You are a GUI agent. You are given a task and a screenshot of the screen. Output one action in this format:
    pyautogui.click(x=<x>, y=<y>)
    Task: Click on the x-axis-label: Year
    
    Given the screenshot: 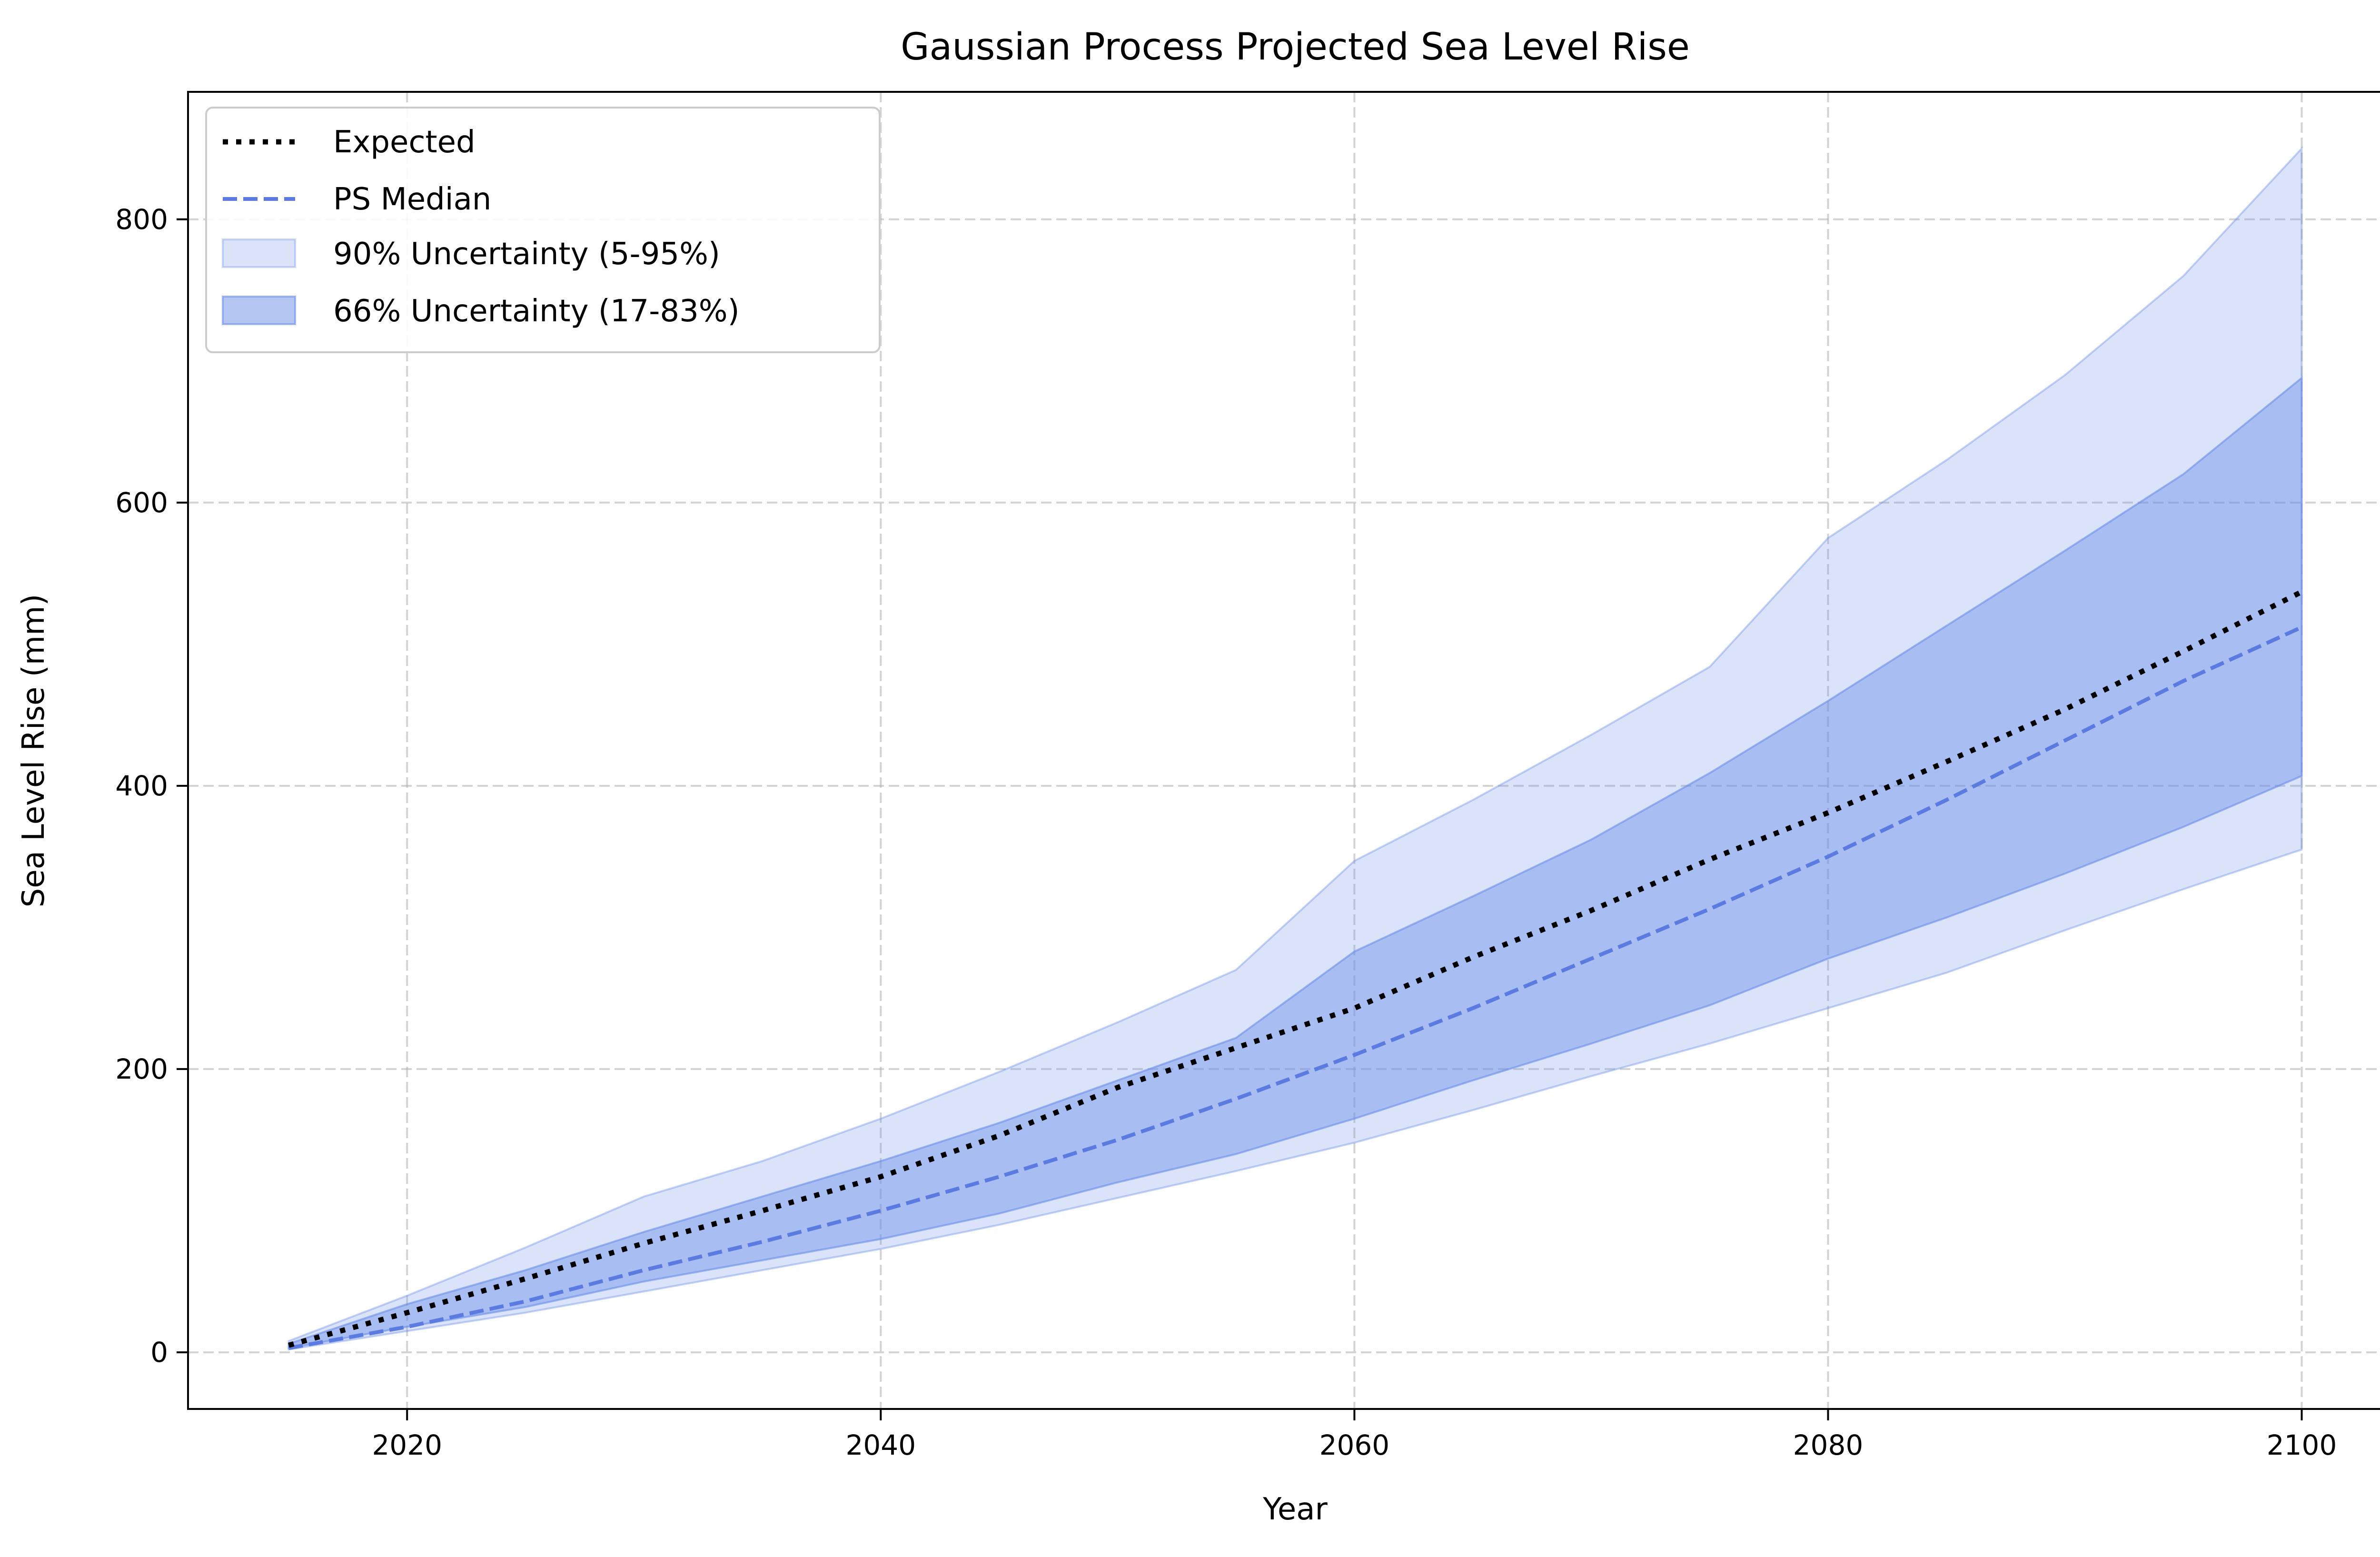 What is the action you would take?
    pyautogui.click(x=1295, y=1510)
    